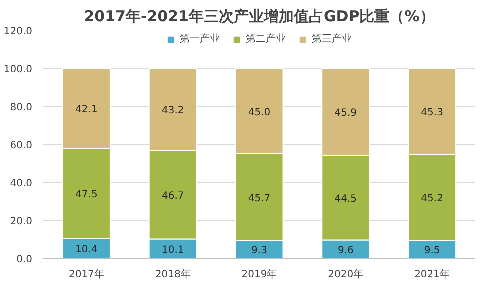 The image size is (482, 290). What do you see at coordinates (346, 274) in the screenshot?
I see `x-tick-label: 2020年` at bounding box center [346, 274].